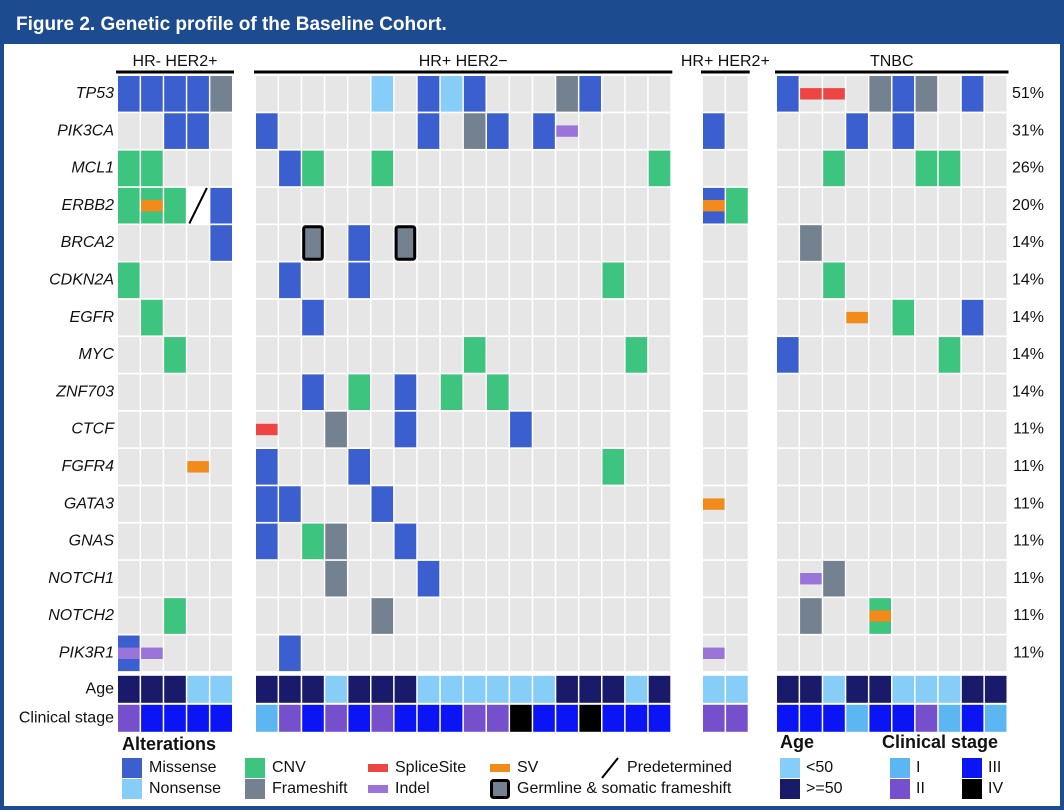  What do you see at coordinates (1028, 93) in the screenshot?
I see `percent-label: 51%` at bounding box center [1028, 93].